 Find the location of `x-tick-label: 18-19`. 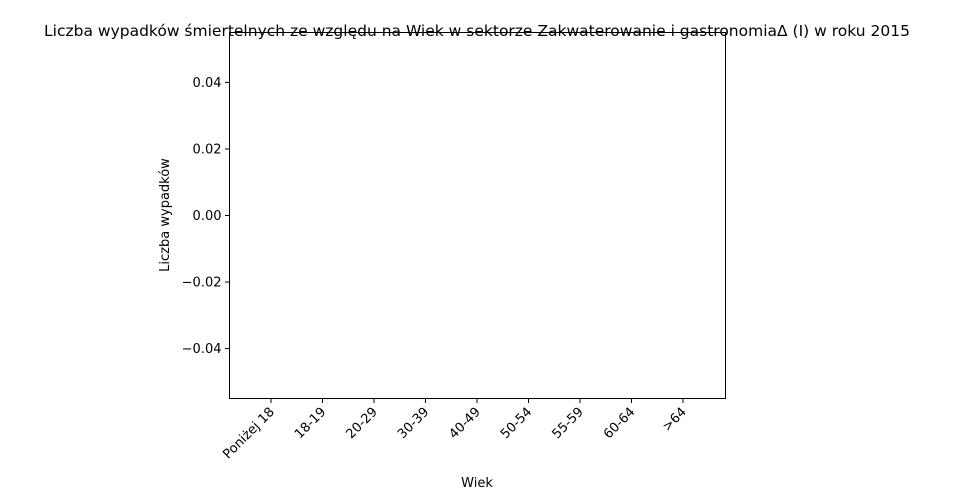

x-tick-label: 18-19 is located at coordinates (310, 423).